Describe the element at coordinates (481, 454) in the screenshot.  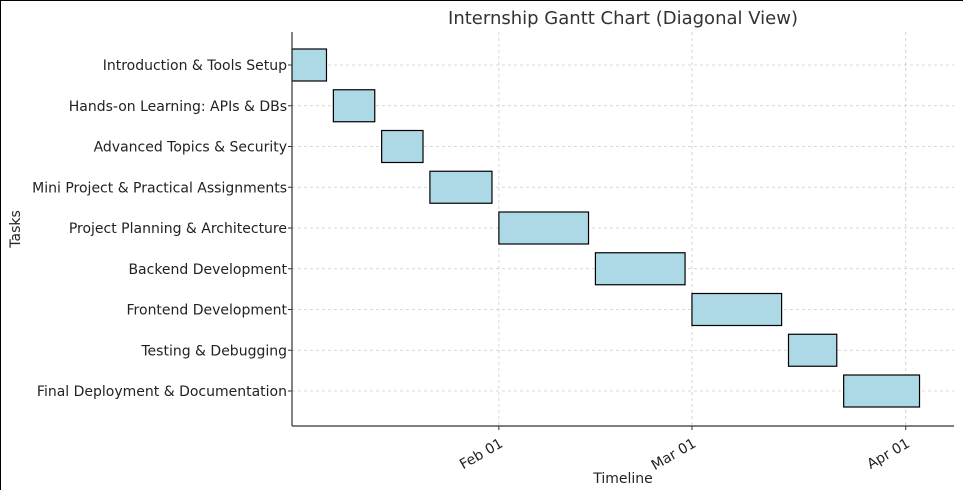
I see `x-tick-label: Feb 01` at that location.